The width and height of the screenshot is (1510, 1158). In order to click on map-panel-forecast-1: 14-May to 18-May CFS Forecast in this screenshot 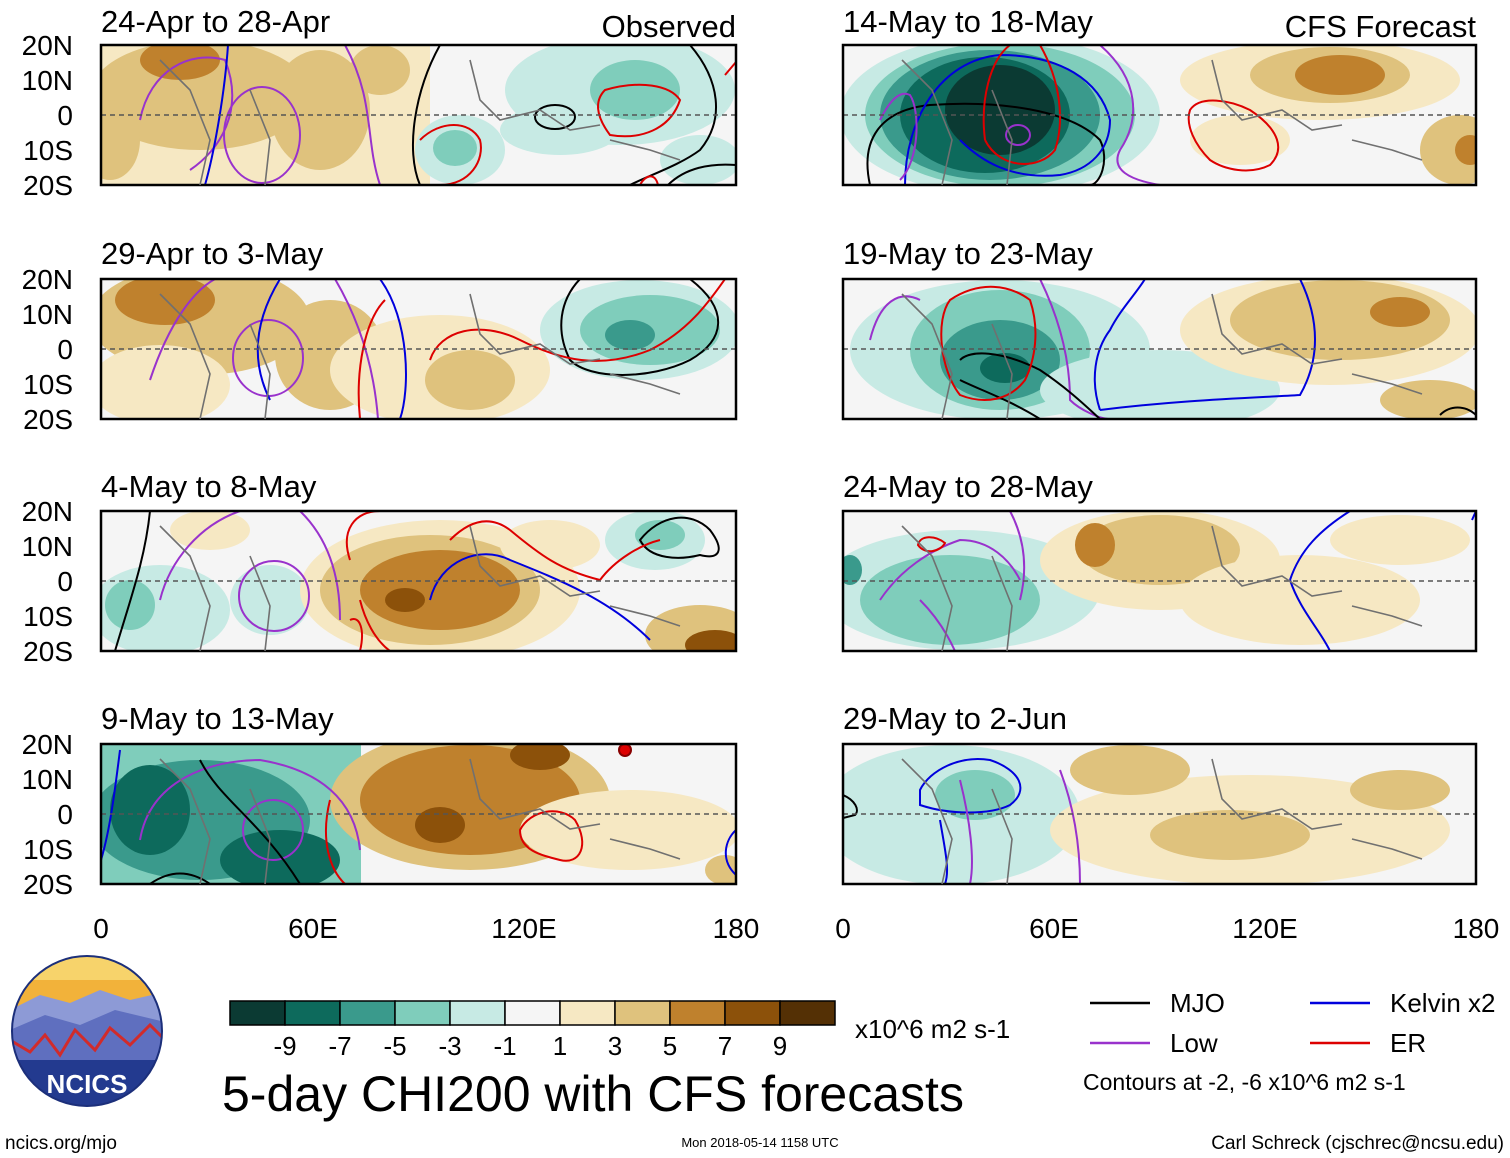, I will do `click(1159, 95)`.